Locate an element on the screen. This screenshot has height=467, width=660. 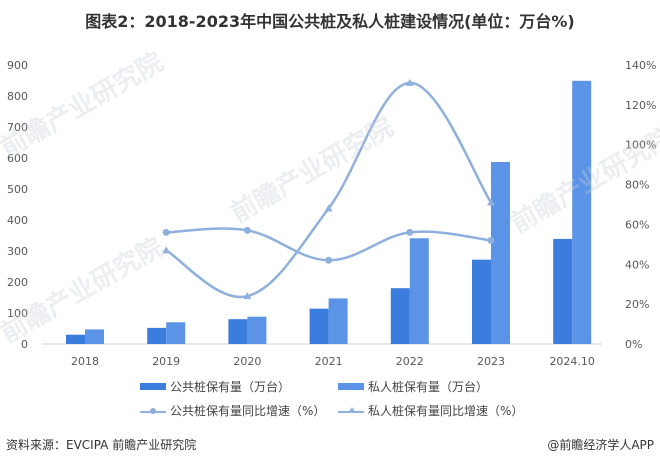
y-tick-label: 500 is located at coordinates (17, 189).